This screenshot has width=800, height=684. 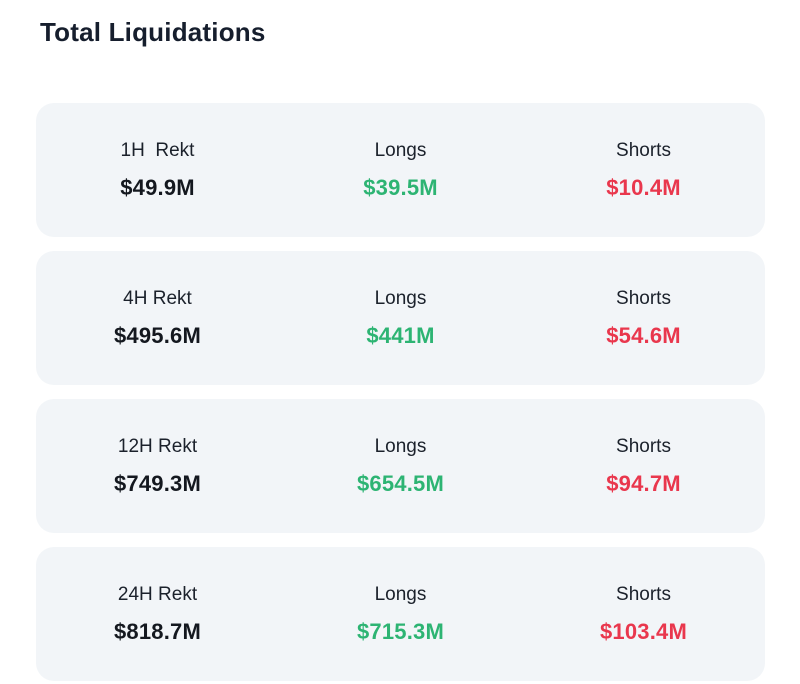 What do you see at coordinates (400, 483) in the screenshot?
I see `longs-value: $654.5M` at bounding box center [400, 483].